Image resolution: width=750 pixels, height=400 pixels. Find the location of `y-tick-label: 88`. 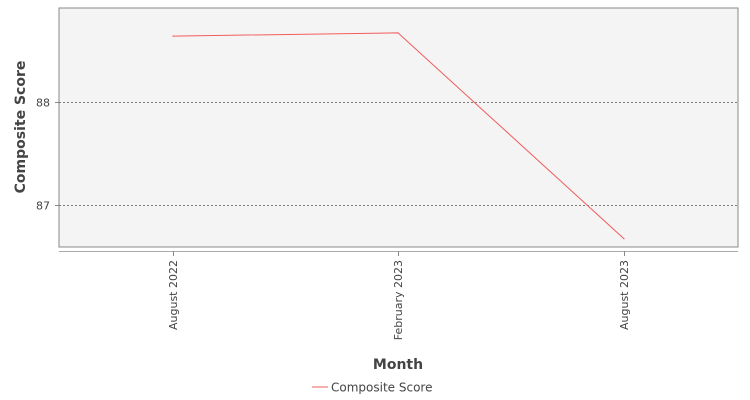

y-tick-label: 88 is located at coordinates (43, 103).